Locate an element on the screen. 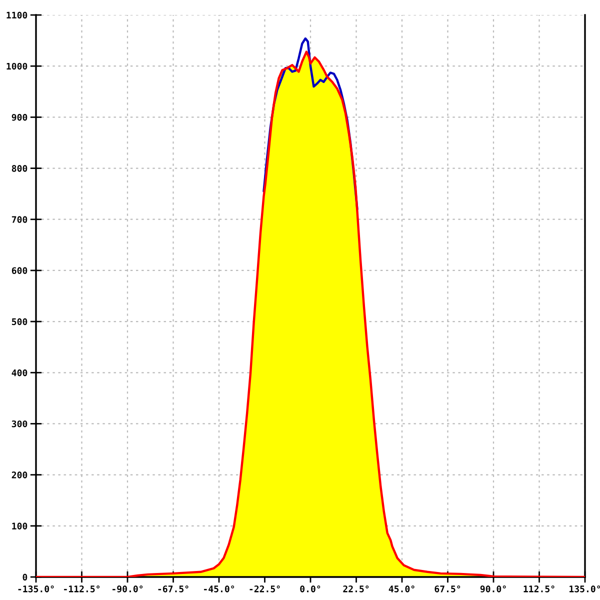  x-tick-label: -45.0° is located at coordinates (219, 588).